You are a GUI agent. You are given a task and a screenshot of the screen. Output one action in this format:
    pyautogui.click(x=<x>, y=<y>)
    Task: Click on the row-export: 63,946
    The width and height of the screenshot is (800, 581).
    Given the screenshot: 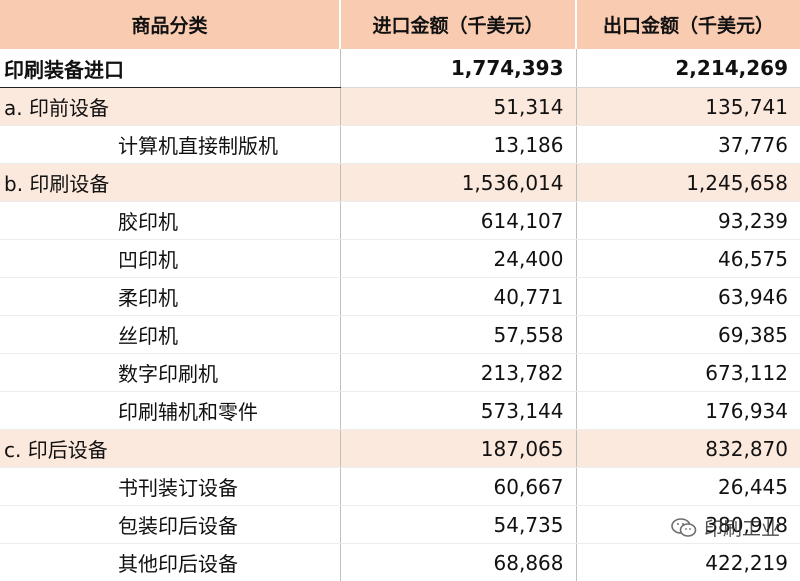 What is the action you would take?
    pyautogui.click(x=688, y=297)
    